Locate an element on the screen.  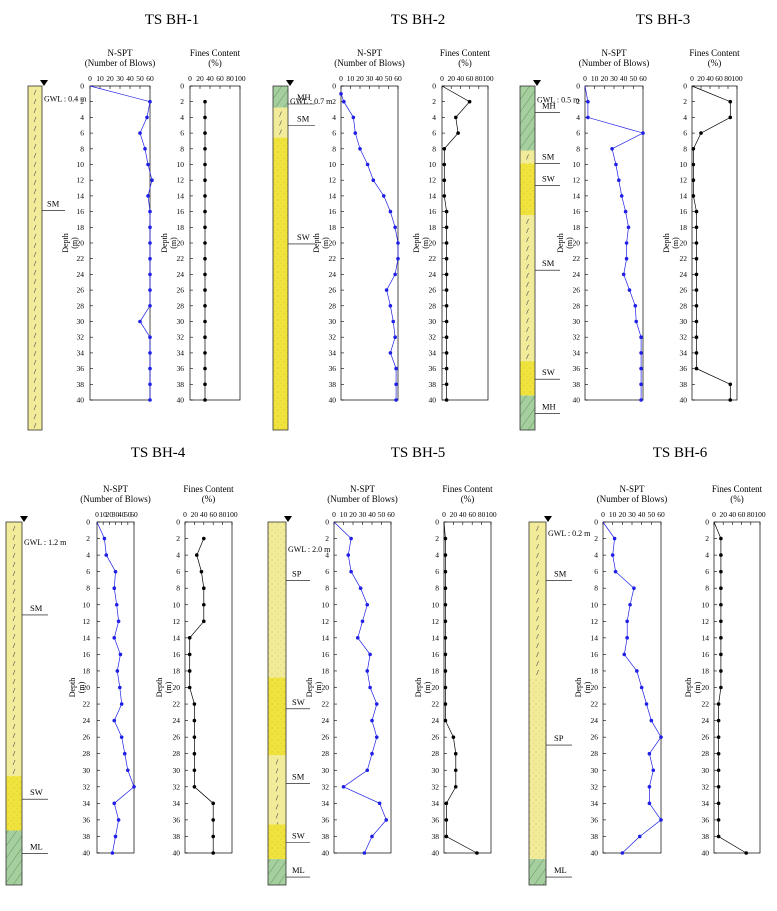
spt-tick-label: 40 is located at coordinates (379, 78).